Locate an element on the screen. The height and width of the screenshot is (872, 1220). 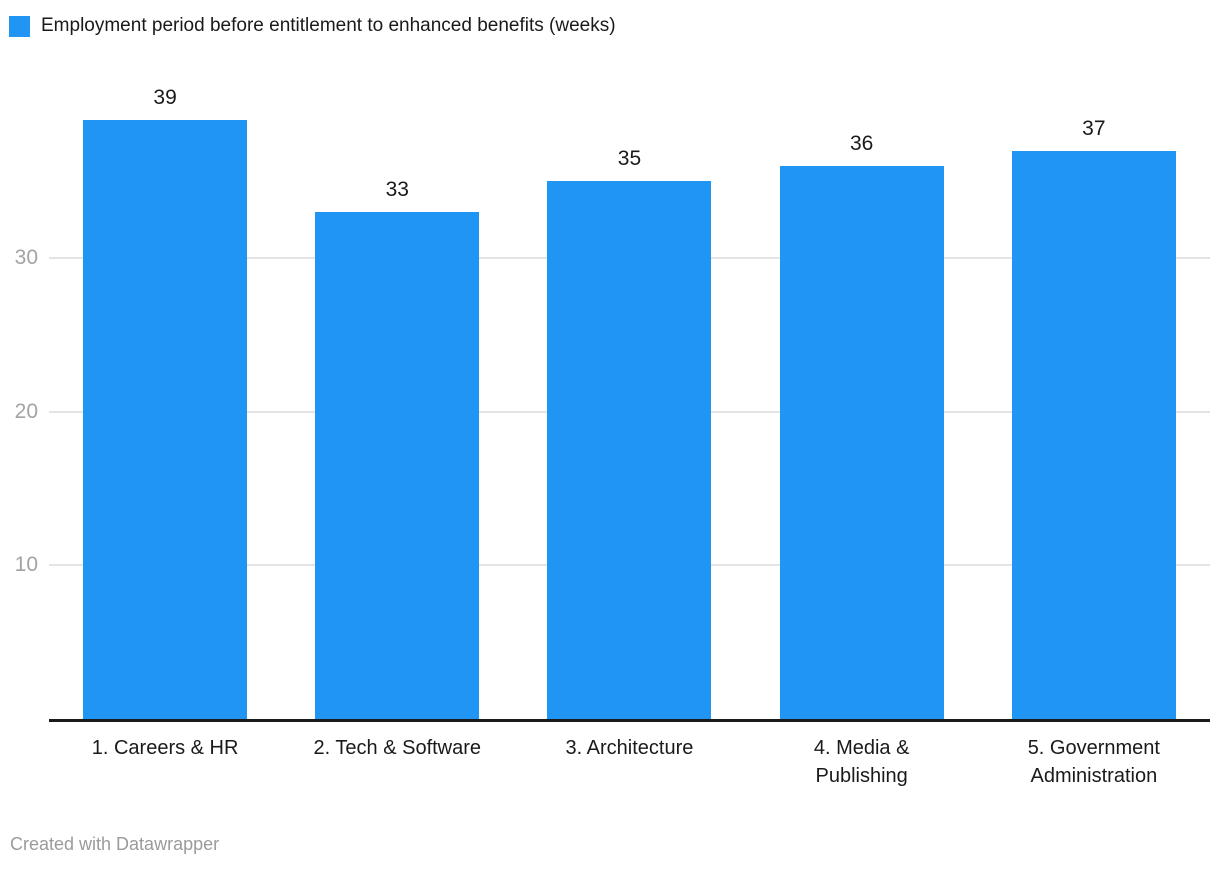
bar-value-label: 37 is located at coordinates (1094, 128).